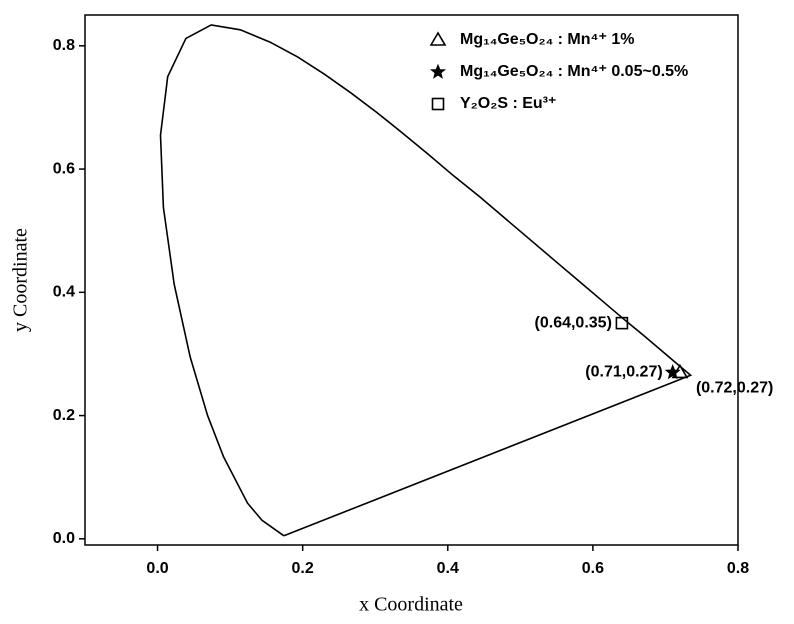 Image resolution: width=794 pixels, height=624 pixels. What do you see at coordinates (734, 388) in the screenshot?
I see `data-label: (0.72,0.27)` at bounding box center [734, 388].